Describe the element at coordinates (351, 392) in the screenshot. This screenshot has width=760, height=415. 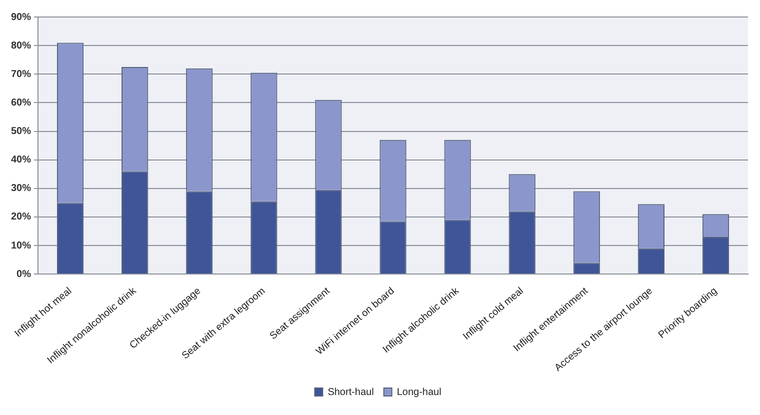
I see `legend-label: Short-haul` at that location.